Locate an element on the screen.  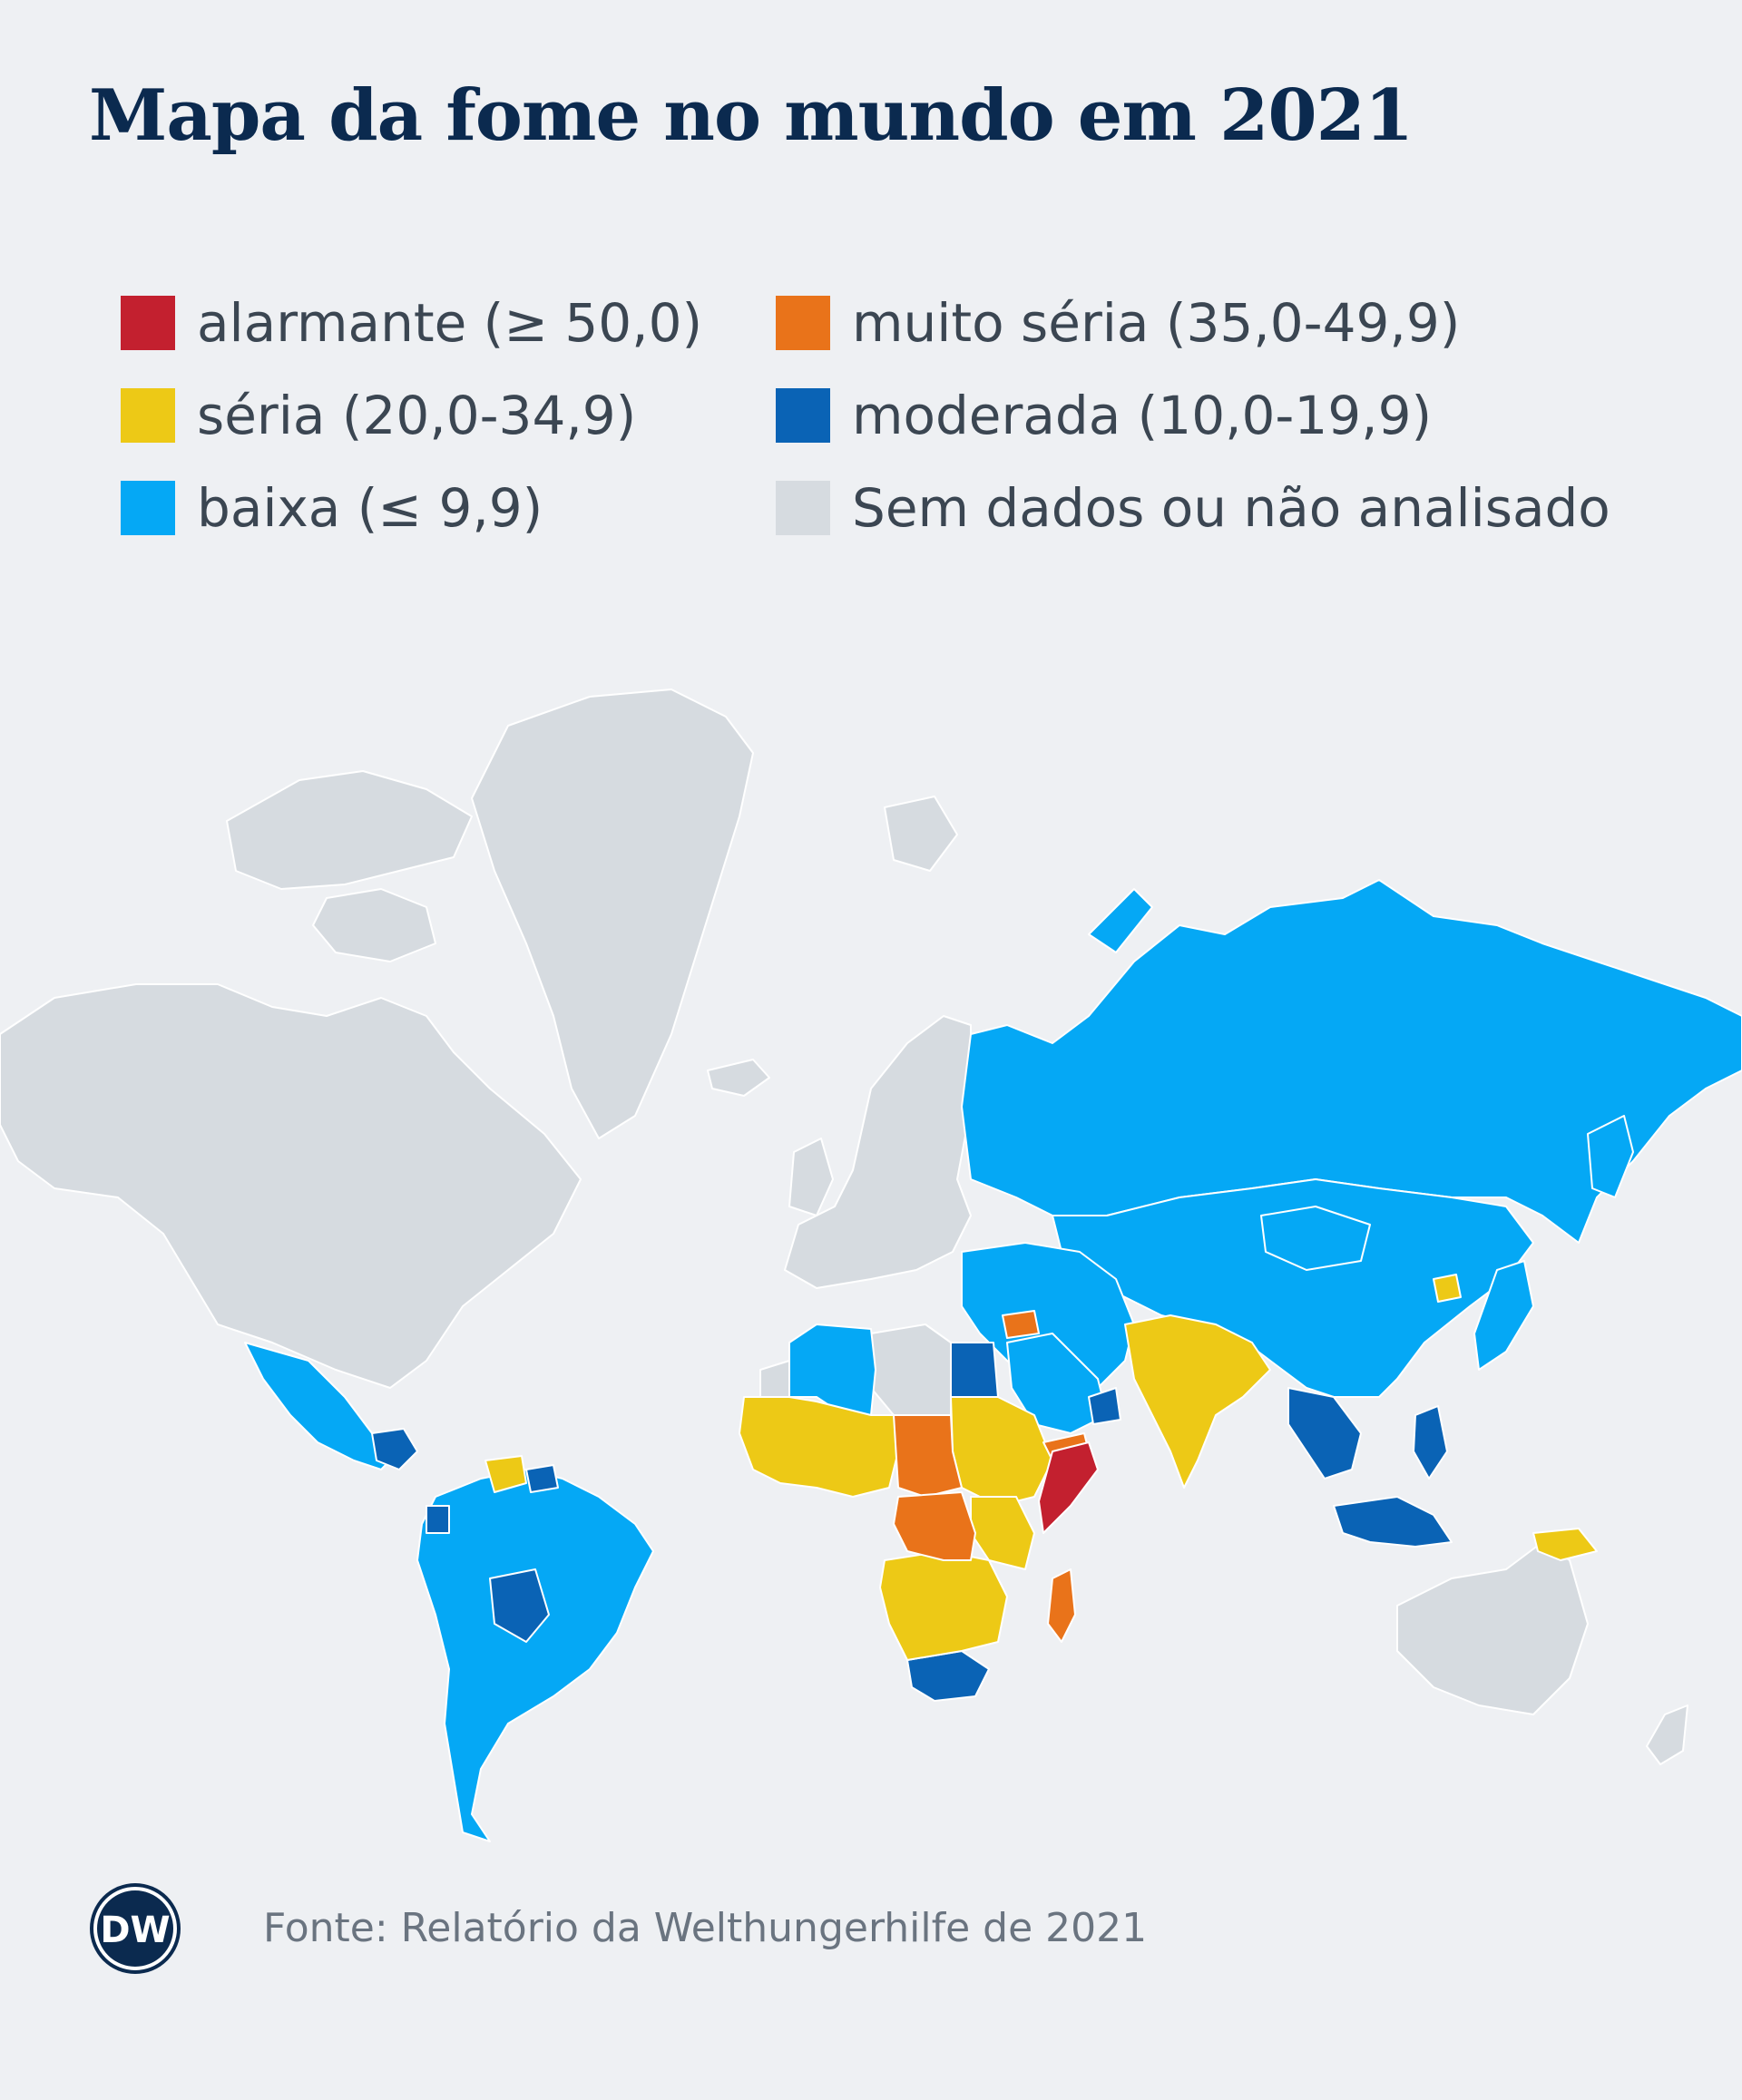
region-canadian-islands is located at coordinates (374, 925).